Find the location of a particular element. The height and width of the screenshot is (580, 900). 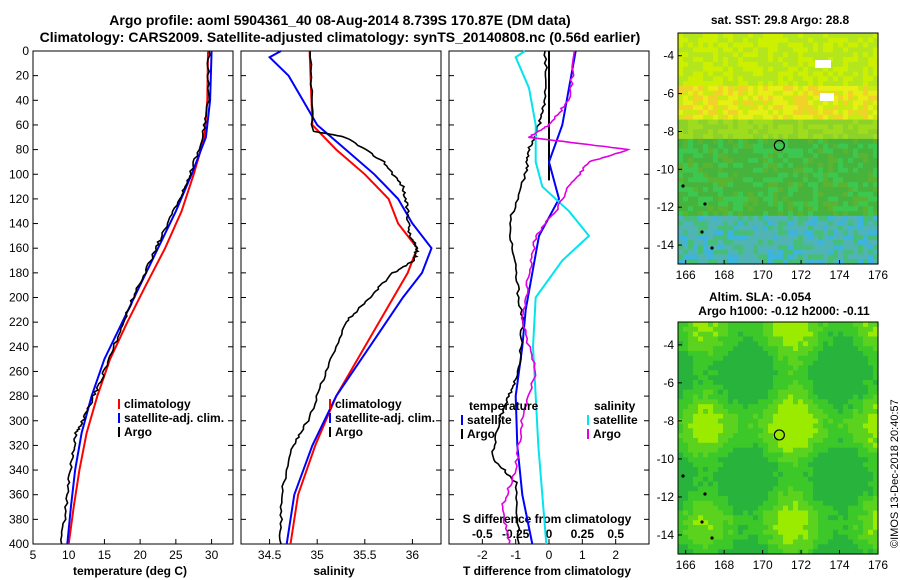

legend-label: climatology is located at coordinates (368, 404).